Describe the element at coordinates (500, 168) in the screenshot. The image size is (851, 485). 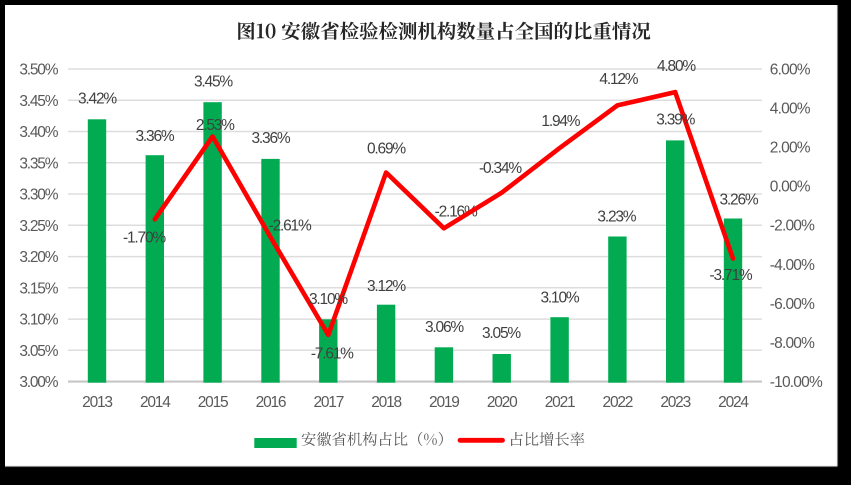
I see `svg-text: -0.34%` at that location.